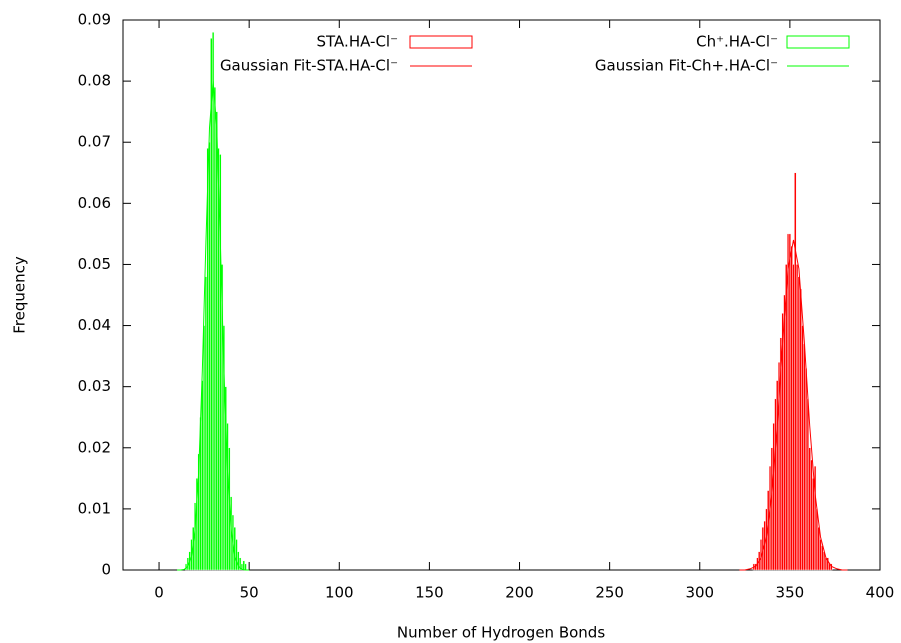 The width and height of the screenshot is (901, 643). What do you see at coordinates (309, 66) in the screenshot?
I see `legend-label: Gaussian Fit-STA.HA-Cl⁻` at bounding box center [309, 66].